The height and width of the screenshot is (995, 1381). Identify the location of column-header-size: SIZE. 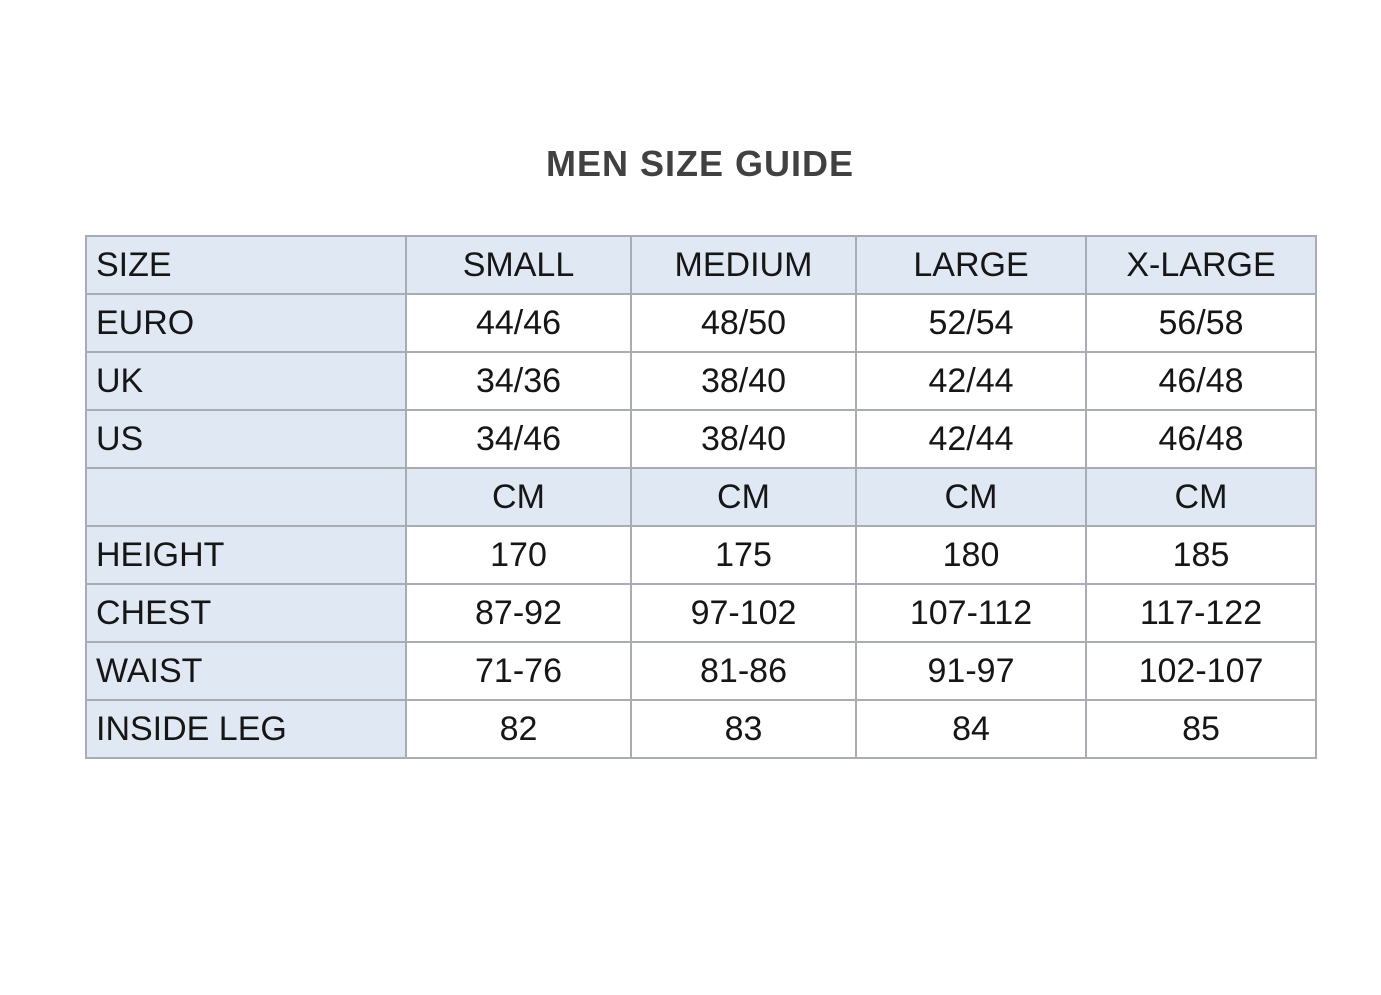
(246, 265).